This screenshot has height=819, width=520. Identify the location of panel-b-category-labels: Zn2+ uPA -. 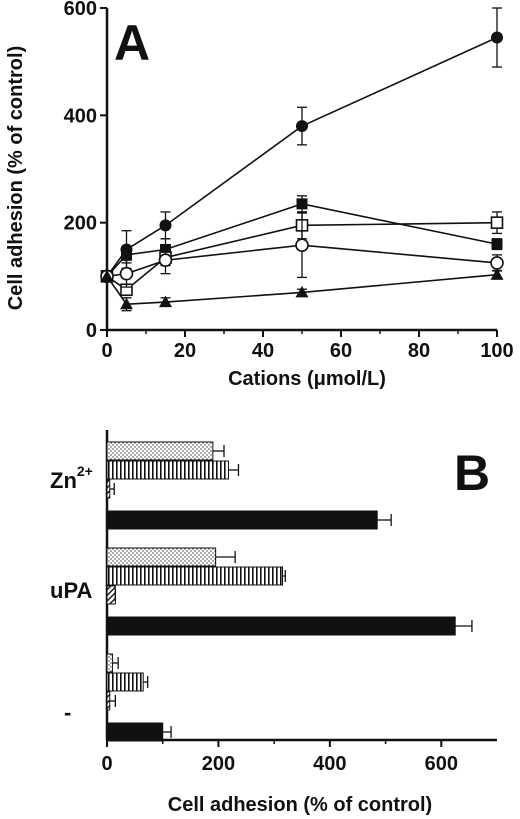
(71, 594).